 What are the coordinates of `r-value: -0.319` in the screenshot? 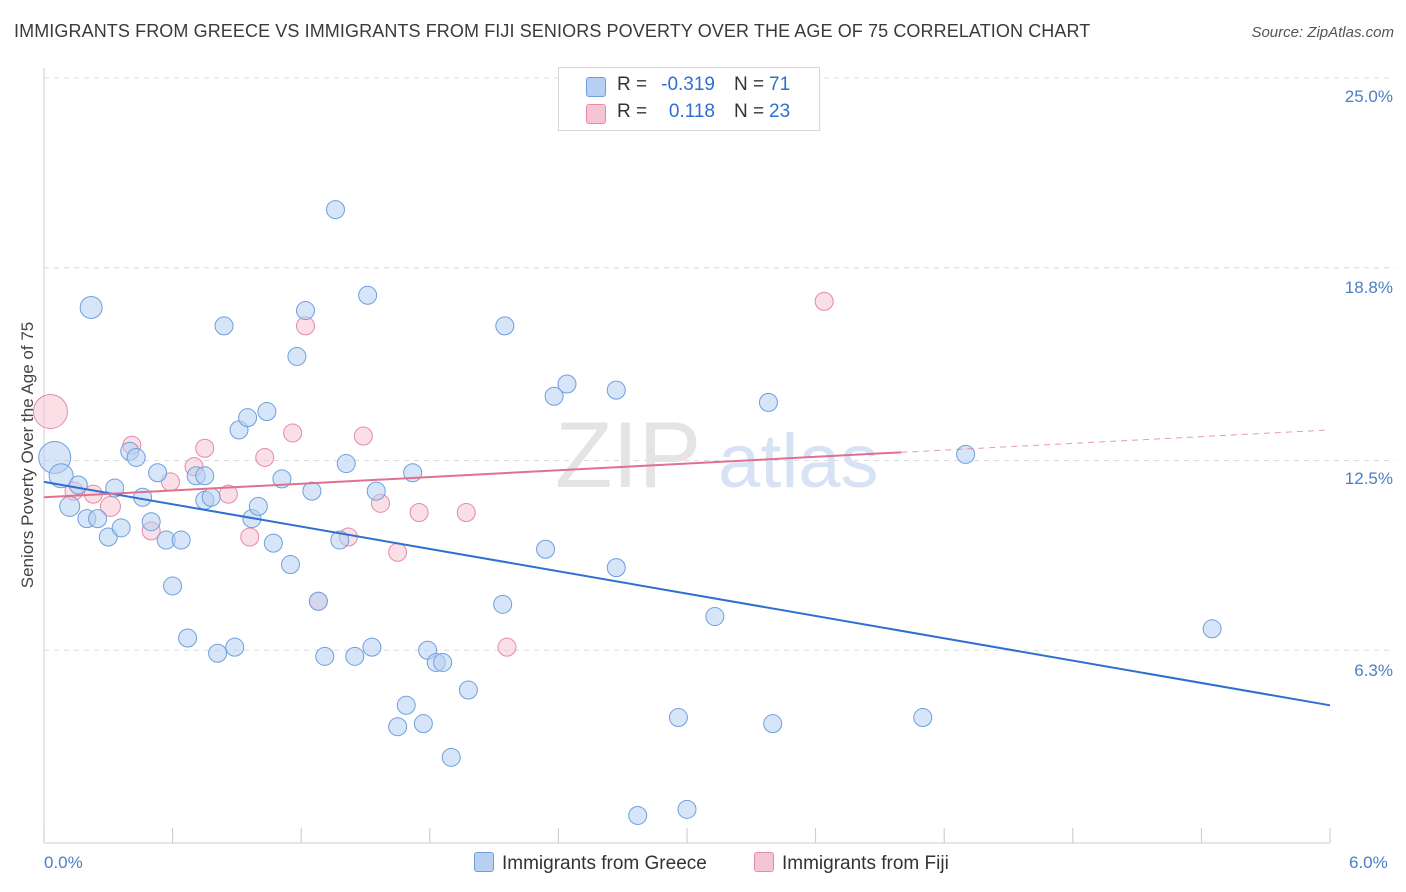 It's located at (688, 84).